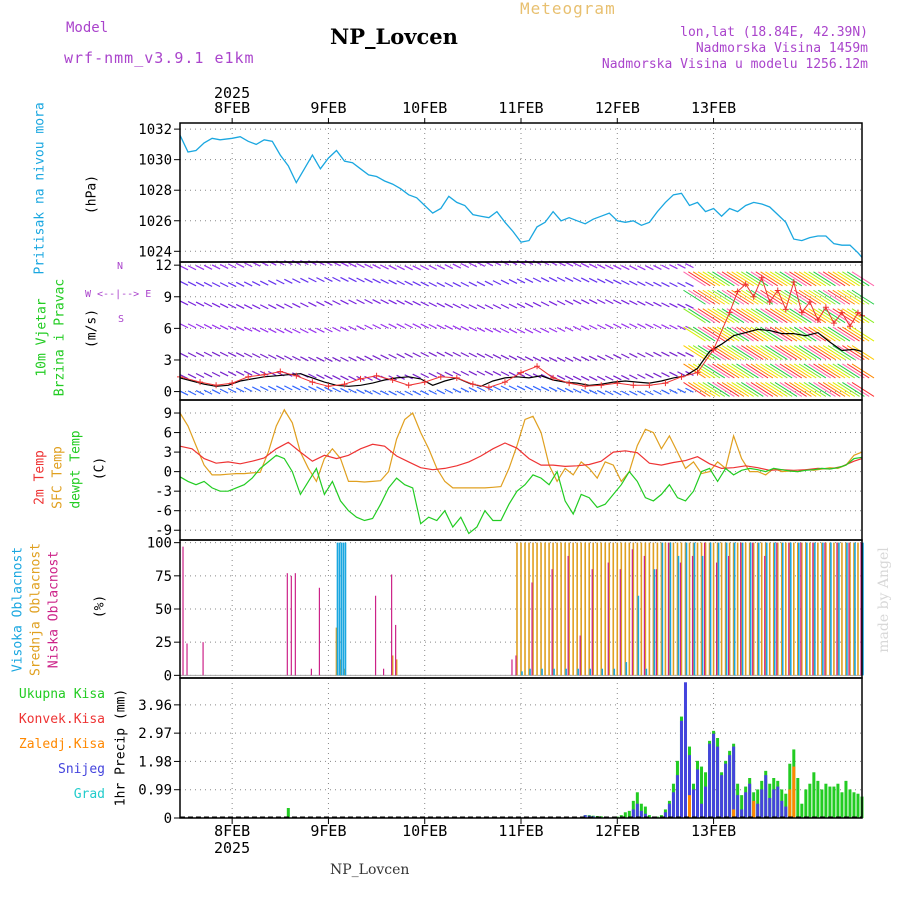 Image resolution: width=900 pixels, height=900 pixels. Describe the element at coordinates (61, 719) in the screenshot. I see `legend-convective-rain: Konvek.Kisa` at that location.